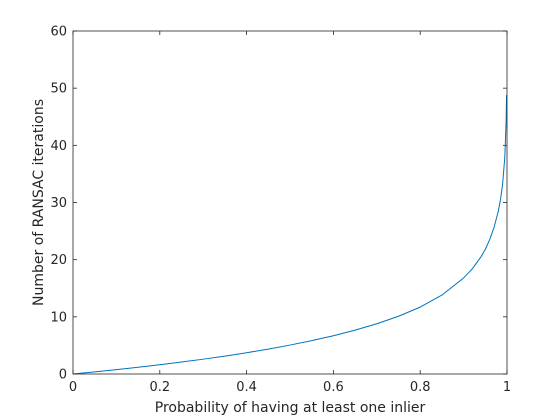 This screenshot has height=420, width=560. I want to click on x-tick-labels: 0 0.2 0.4 0.6 0.8 1, so click(290, 387).